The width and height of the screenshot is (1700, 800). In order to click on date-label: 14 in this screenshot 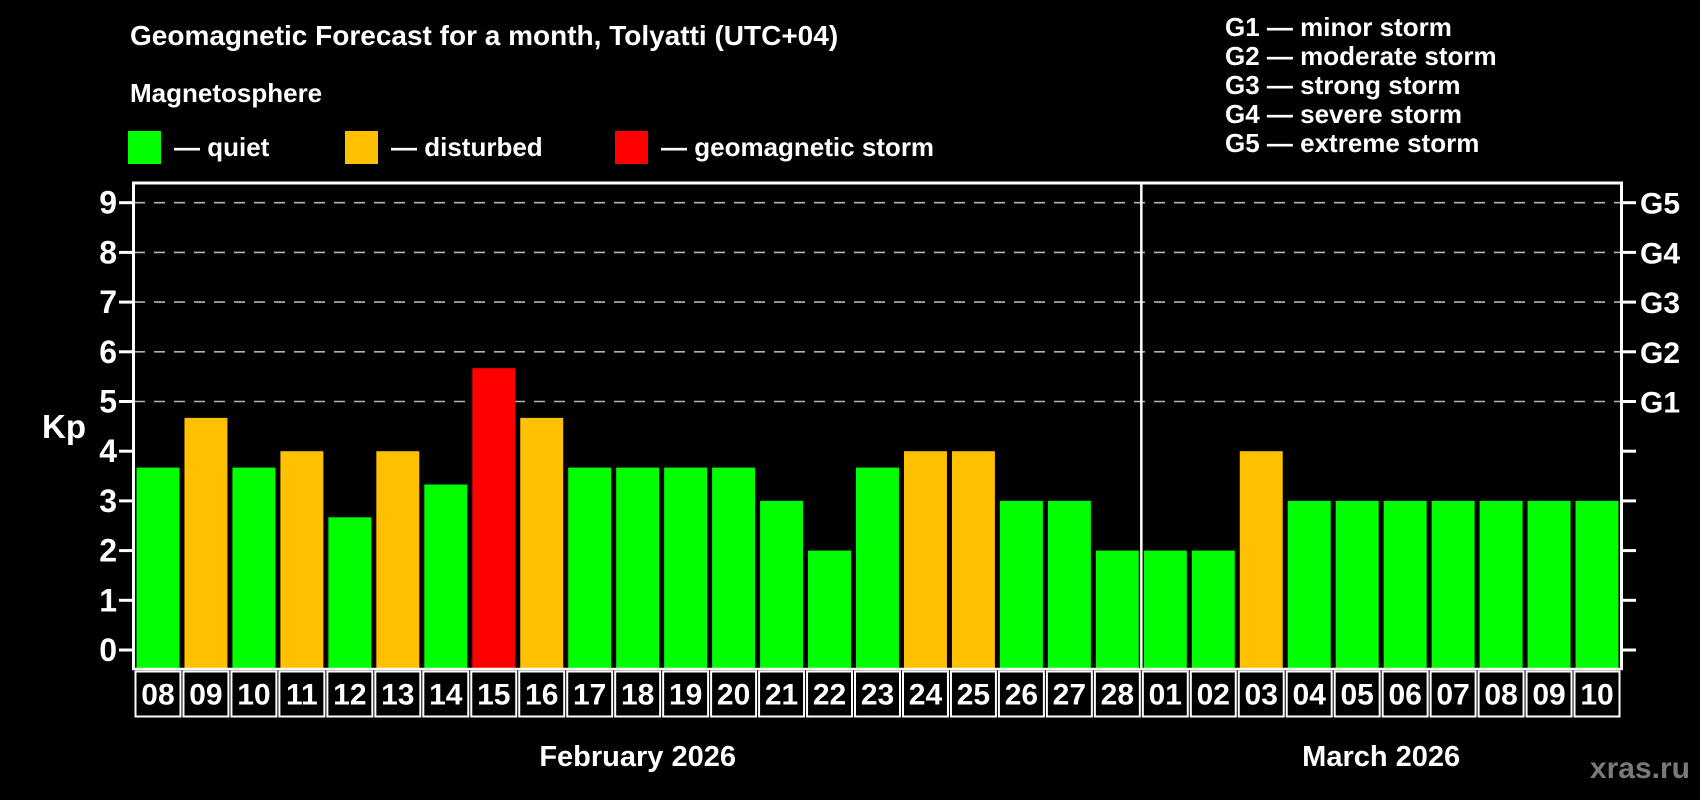, I will do `click(446, 695)`.